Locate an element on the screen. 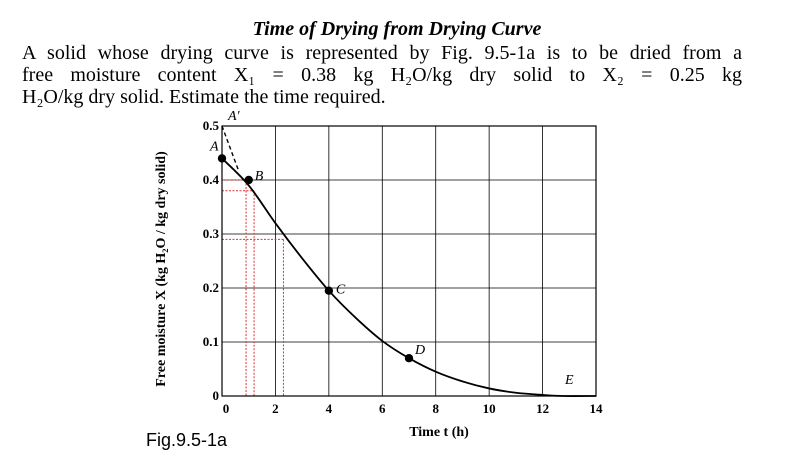  point-marker-a is located at coordinates (222, 158).